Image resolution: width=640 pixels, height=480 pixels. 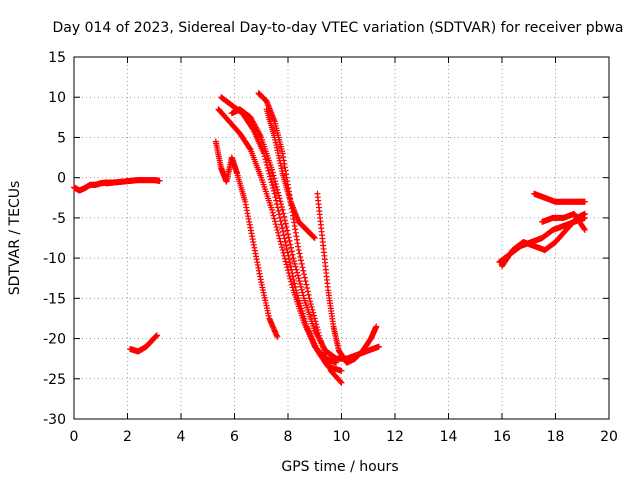 I want to click on x-tick-label: 16, so click(x=502, y=437).